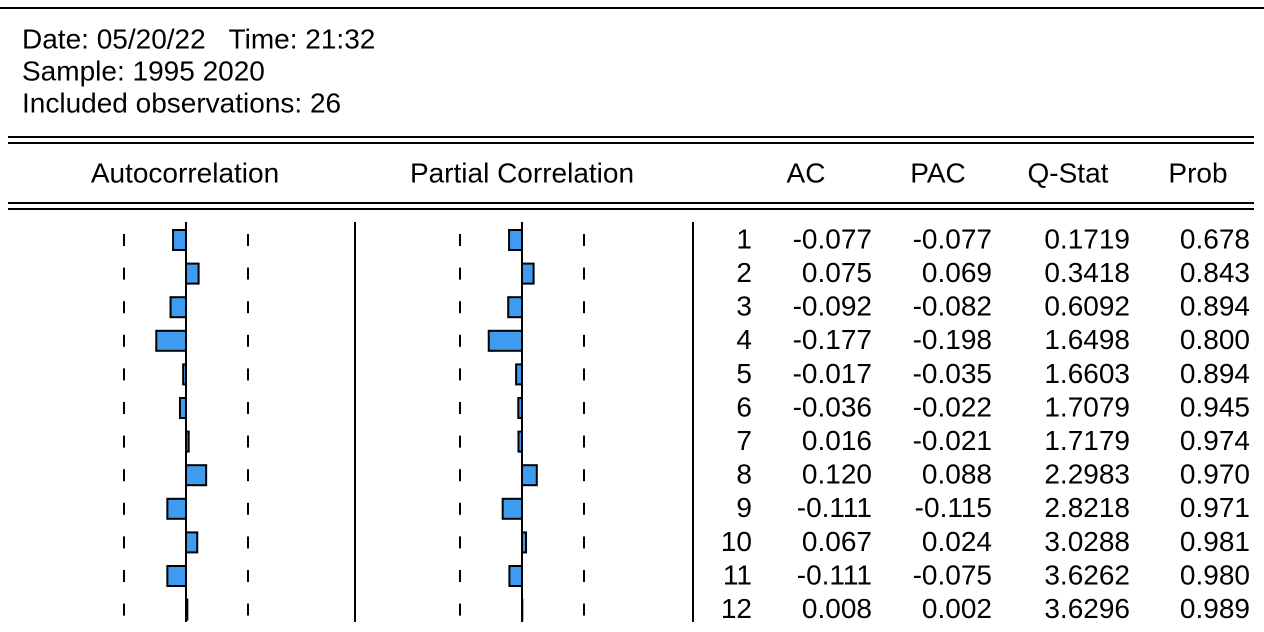 This screenshot has height=632, width=1264. Describe the element at coordinates (957, 272) in the screenshot. I see `cell: 0.069` at that location.